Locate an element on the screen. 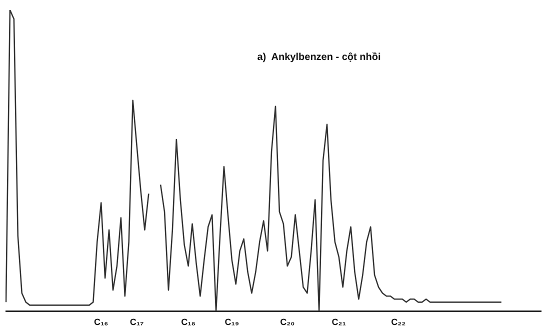 The width and height of the screenshot is (547, 334). x-tick-label: C₂₂ is located at coordinates (398, 322).